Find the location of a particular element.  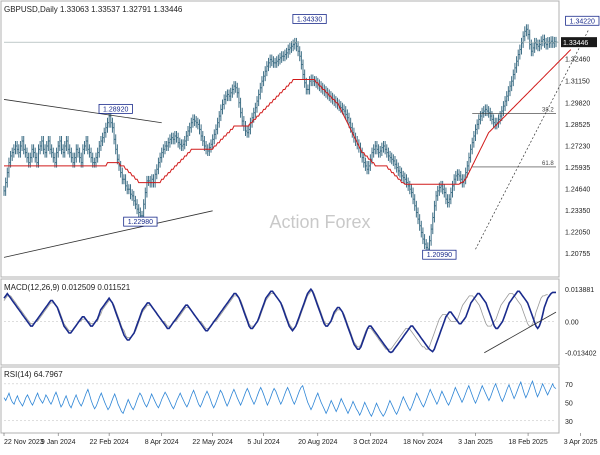

swing-label: 1.20990 is located at coordinates (439, 255).